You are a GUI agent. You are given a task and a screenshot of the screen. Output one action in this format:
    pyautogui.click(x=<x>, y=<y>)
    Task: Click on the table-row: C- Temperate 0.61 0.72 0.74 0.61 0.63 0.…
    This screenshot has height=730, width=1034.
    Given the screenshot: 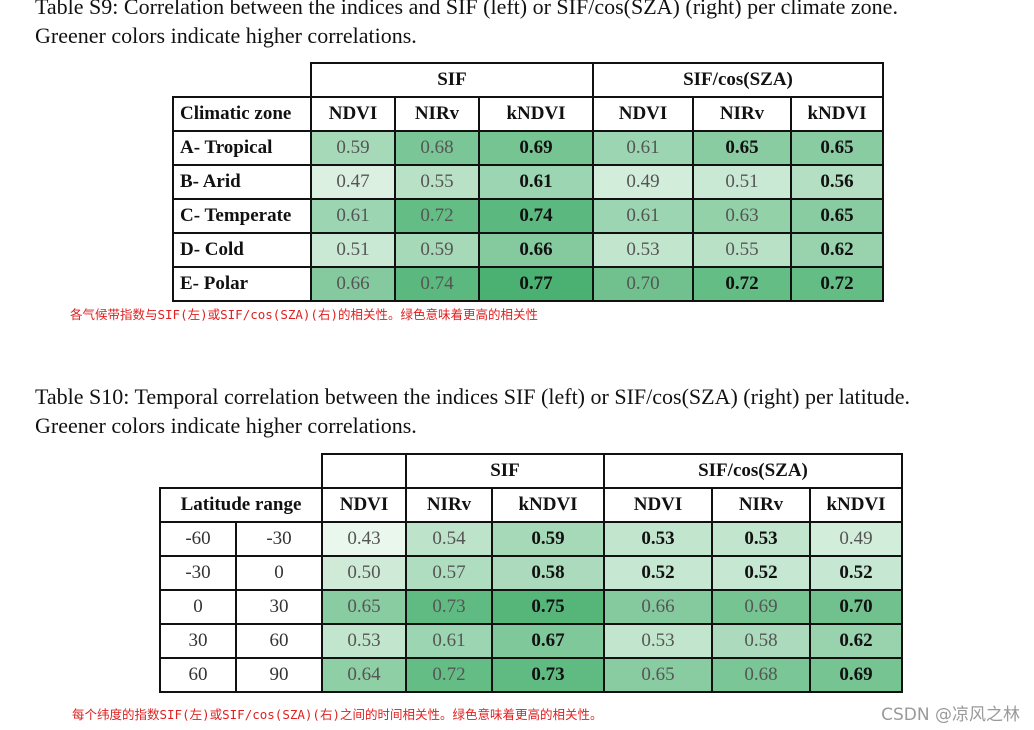 What is the action you would take?
    pyautogui.click(x=528, y=216)
    